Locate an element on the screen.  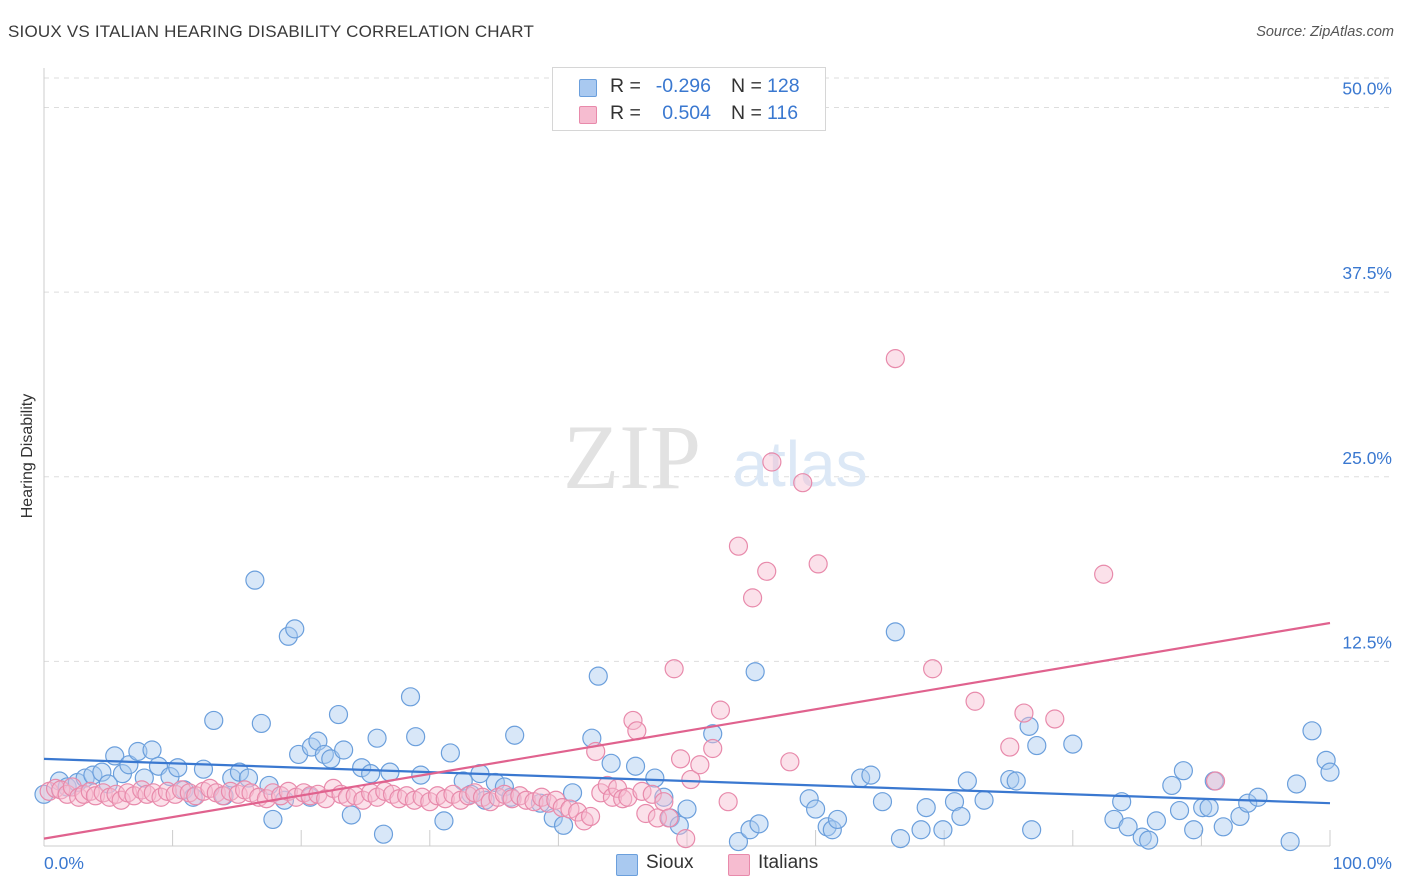
y-tick-label: 25.0% is located at coordinates (1367, 458).